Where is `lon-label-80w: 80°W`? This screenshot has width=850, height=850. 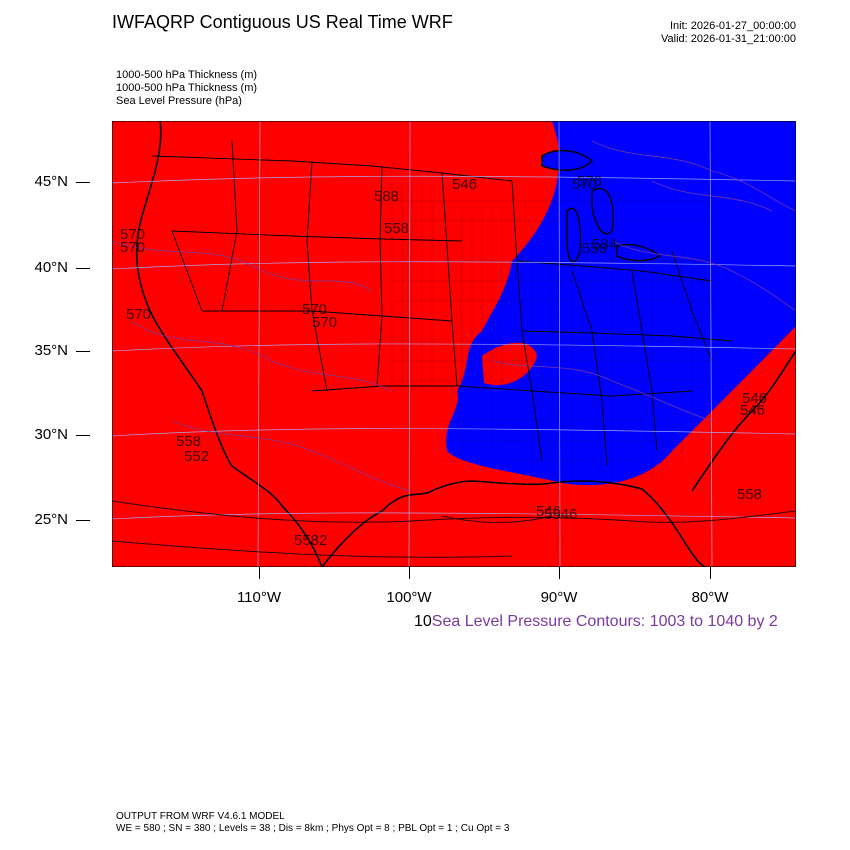 lon-label-80w: 80°W is located at coordinates (710, 597).